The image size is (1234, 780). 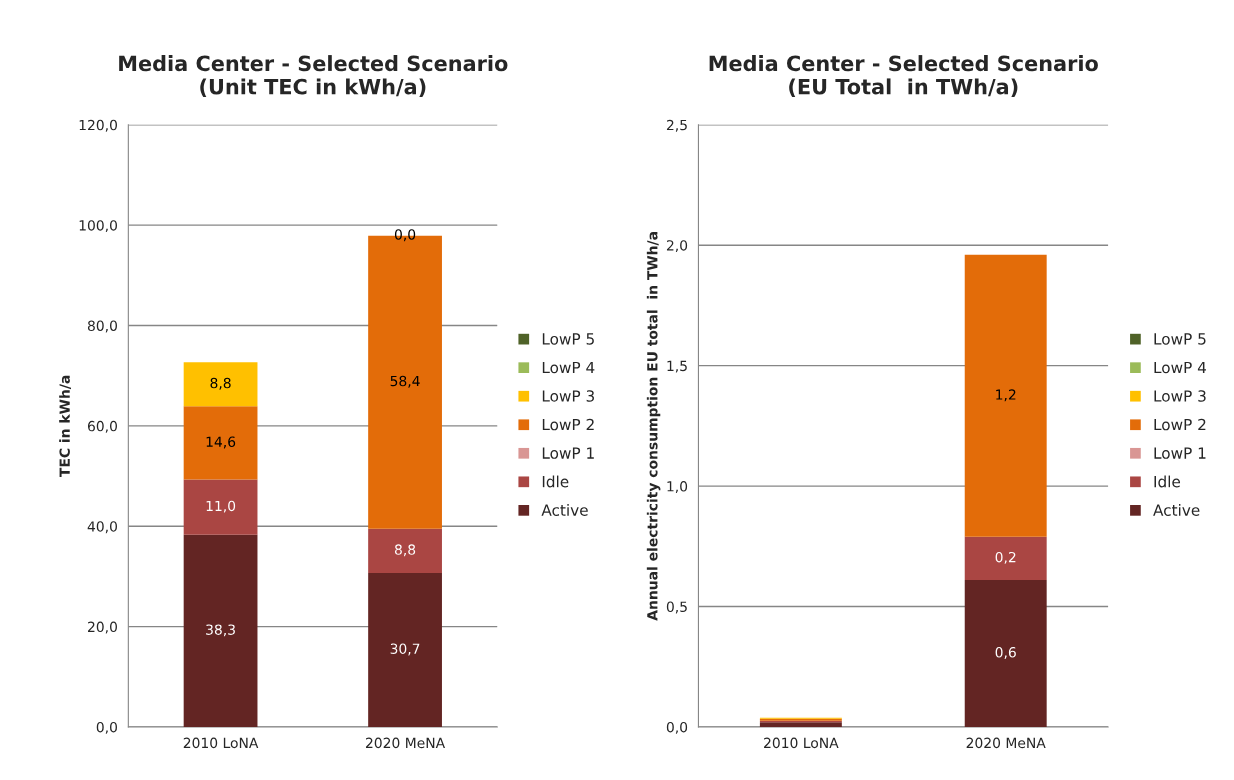 I want to click on data-label: 38,3, so click(x=220, y=630).